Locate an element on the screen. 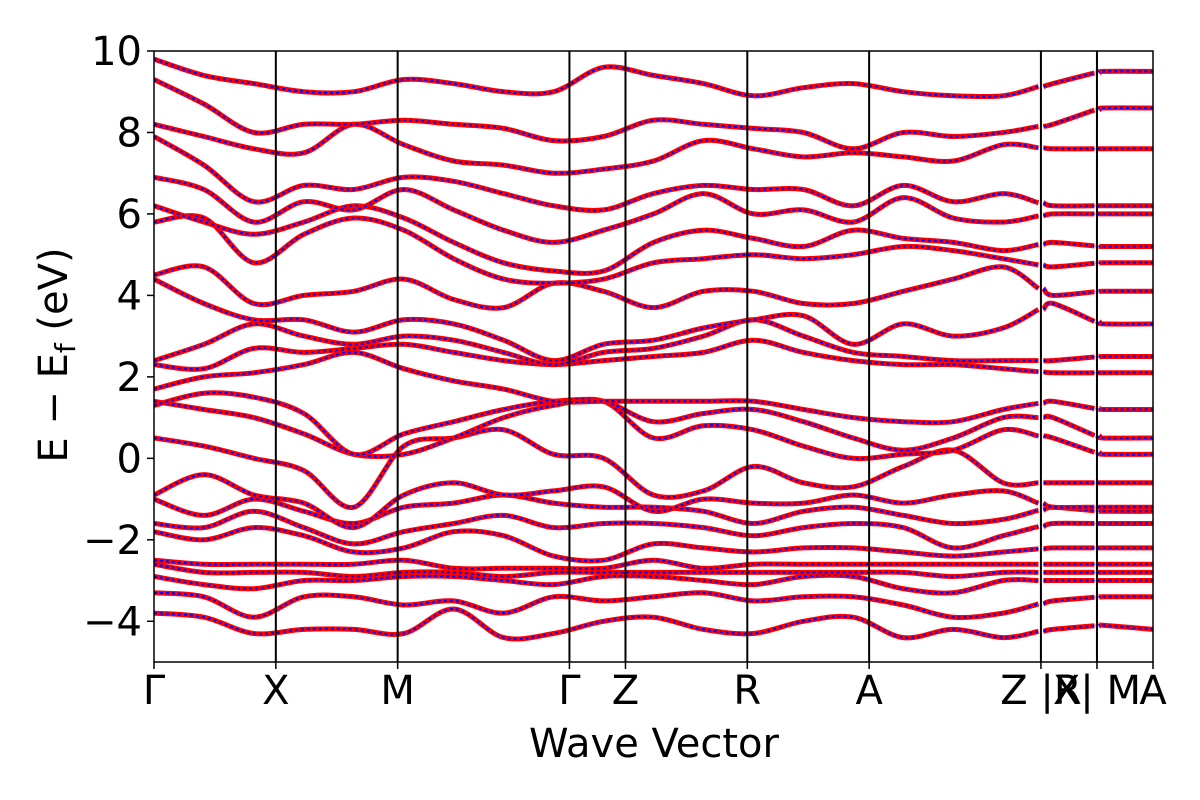 This screenshot has height=800, width=1200. band-3-dashed is located at coordinates (653, 605).